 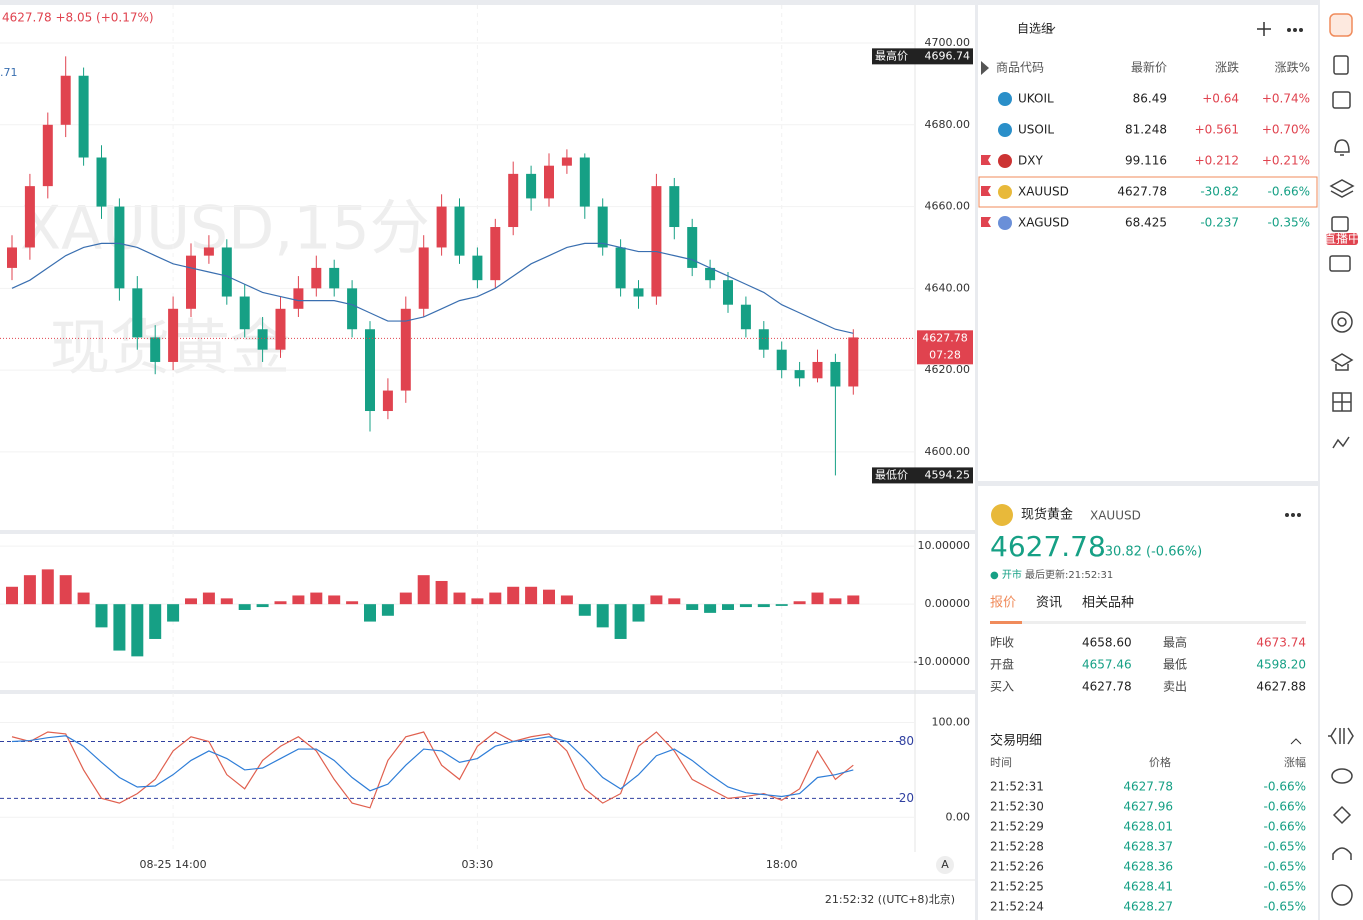 What do you see at coordinates (1043, 223) in the screenshot?
I see `symbol: XAGUSD` at bounding box center [1043, 223].